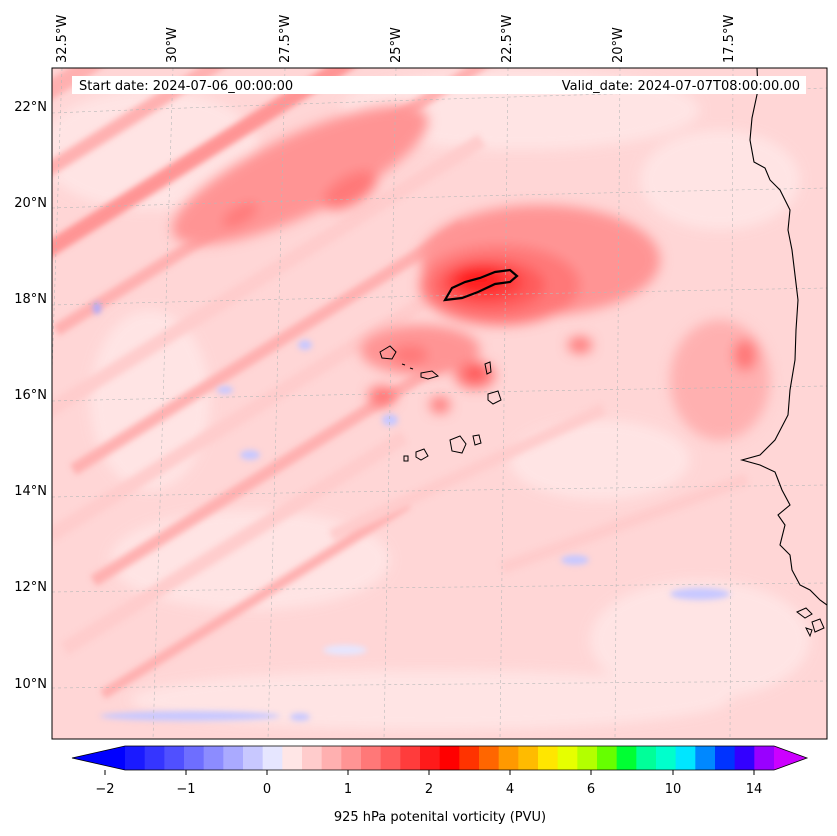  Describe the element at coordinates (172, 45) in the screenshot. I see `lon-label: 30°W` at that location.